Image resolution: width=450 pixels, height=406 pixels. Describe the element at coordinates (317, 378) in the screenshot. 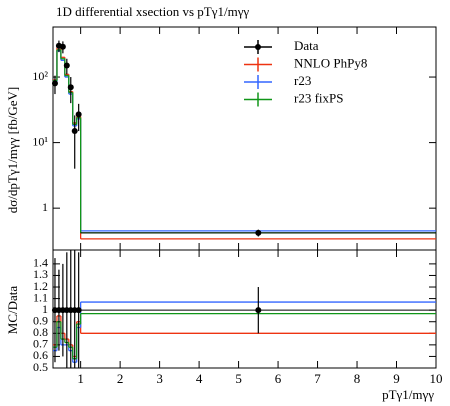

I see `x-tick-label: 7` at that location.